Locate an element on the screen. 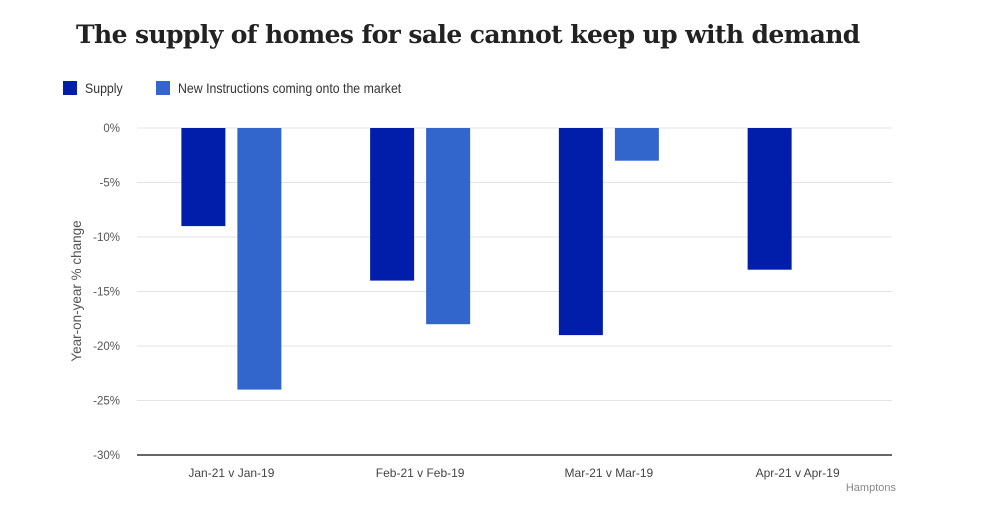  y-axis-title: Year-on-year % change is located at coordinates (76, 290).